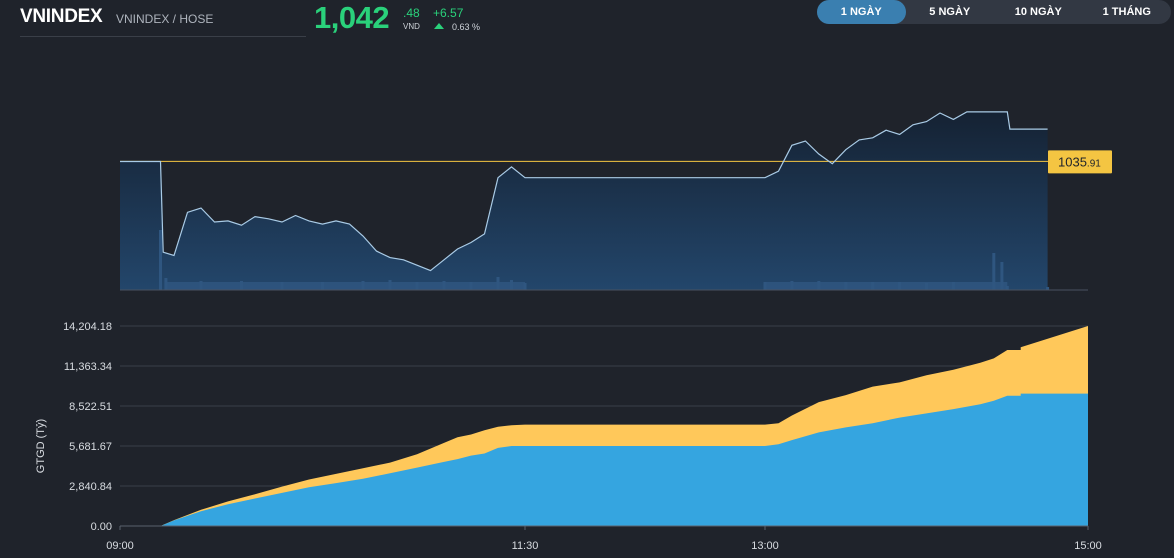 The image size is (1174, 558). Describe the element at coordinates (466, 27) in the screenshot. I see `price-change-percent: 0.63 %` at that location.